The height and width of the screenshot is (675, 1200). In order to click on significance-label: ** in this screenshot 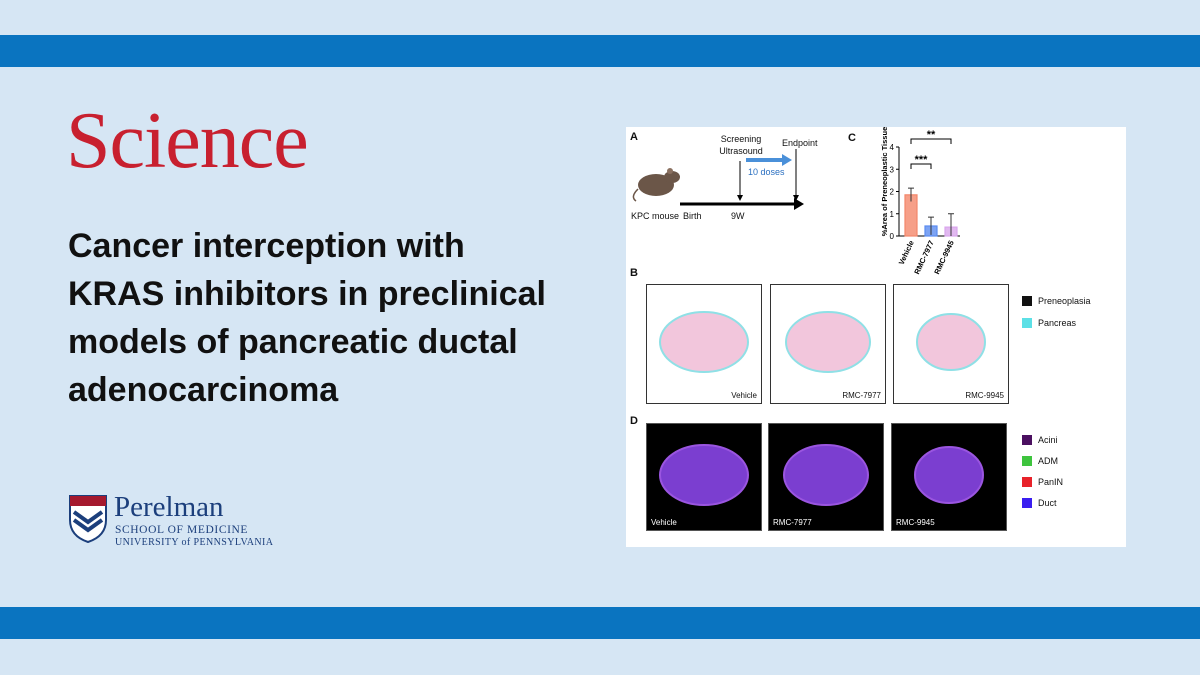, I will do `click(931, 135)`.